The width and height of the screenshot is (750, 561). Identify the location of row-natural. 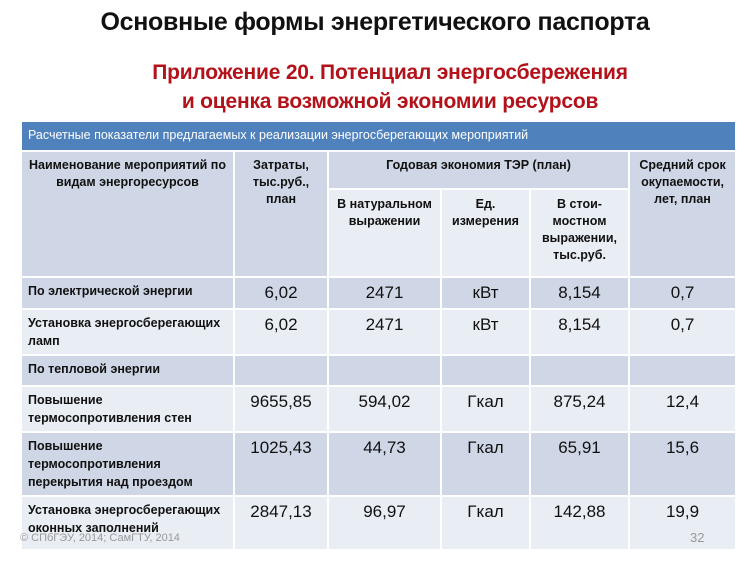
(384, 370).